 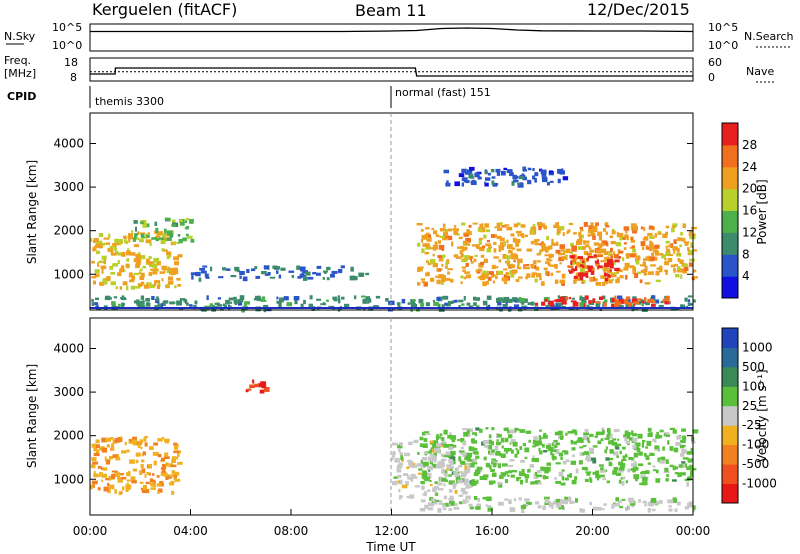 What do you see at coordinates (711, 77) in the screenshot?
I see `nave-tick-bottom: 0` at bounding box center [711, 77].